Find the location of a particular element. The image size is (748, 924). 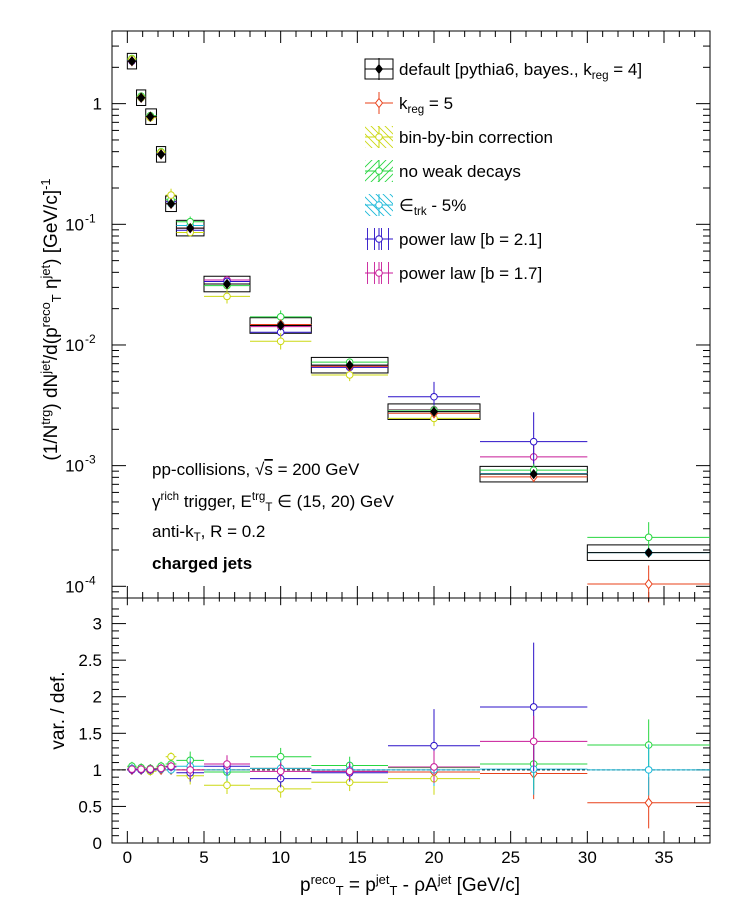

y-tick-exponent: -1 is located at coordinates (90, 218).